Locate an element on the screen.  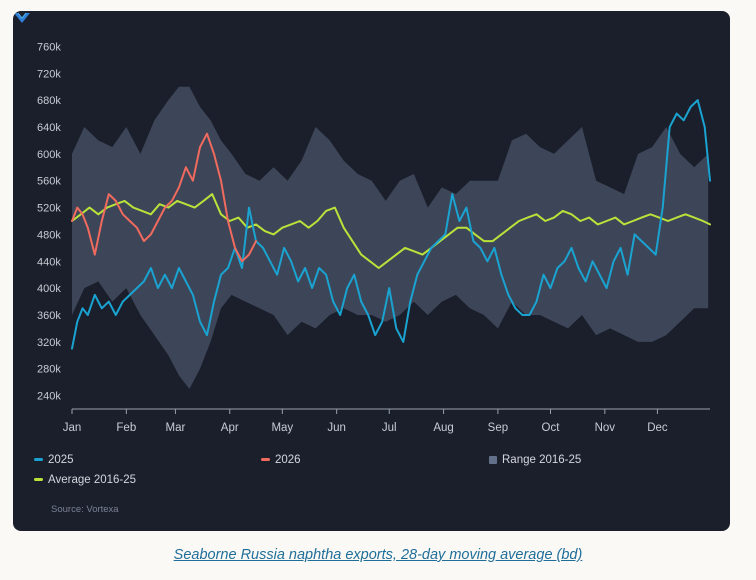
y-tick-label: 760k is located at coordinates (49, 47).